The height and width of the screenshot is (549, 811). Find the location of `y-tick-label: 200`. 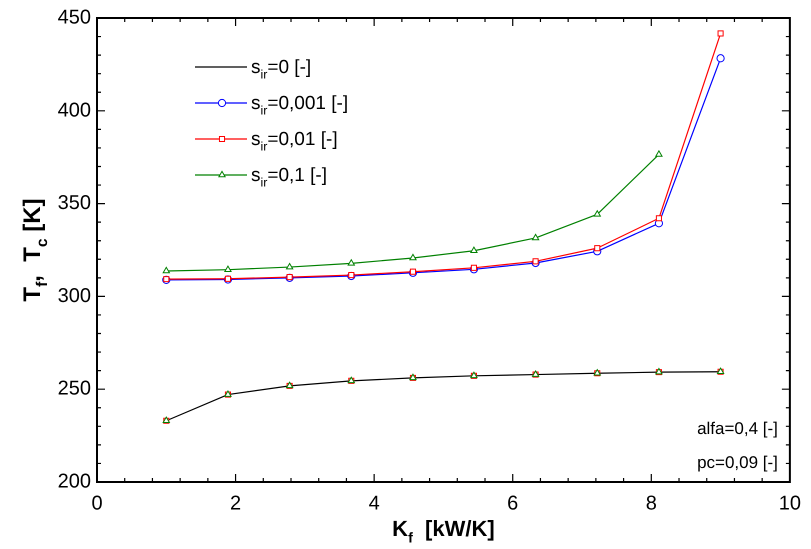

y-tick-label: 200 is located at coordinates (74, 481).